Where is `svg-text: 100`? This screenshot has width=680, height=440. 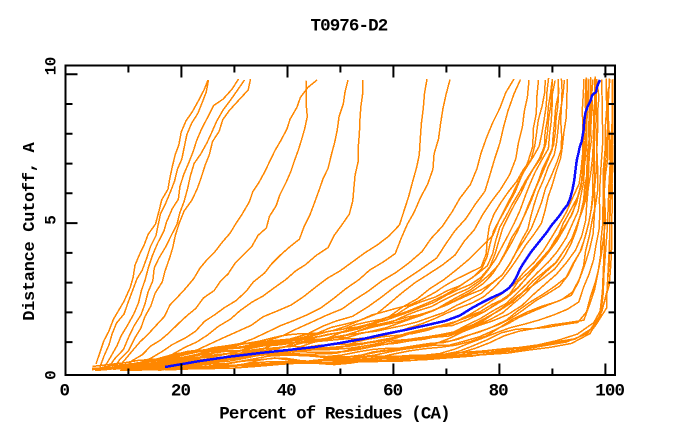
svg-text: 100 is located at coordinates (609, 391).